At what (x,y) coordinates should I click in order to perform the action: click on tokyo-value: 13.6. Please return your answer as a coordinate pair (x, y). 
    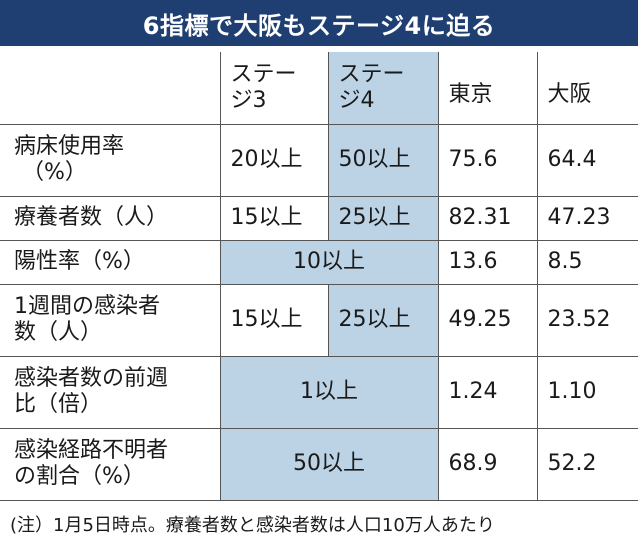
    Looking at the image, I should click on (487, 262).